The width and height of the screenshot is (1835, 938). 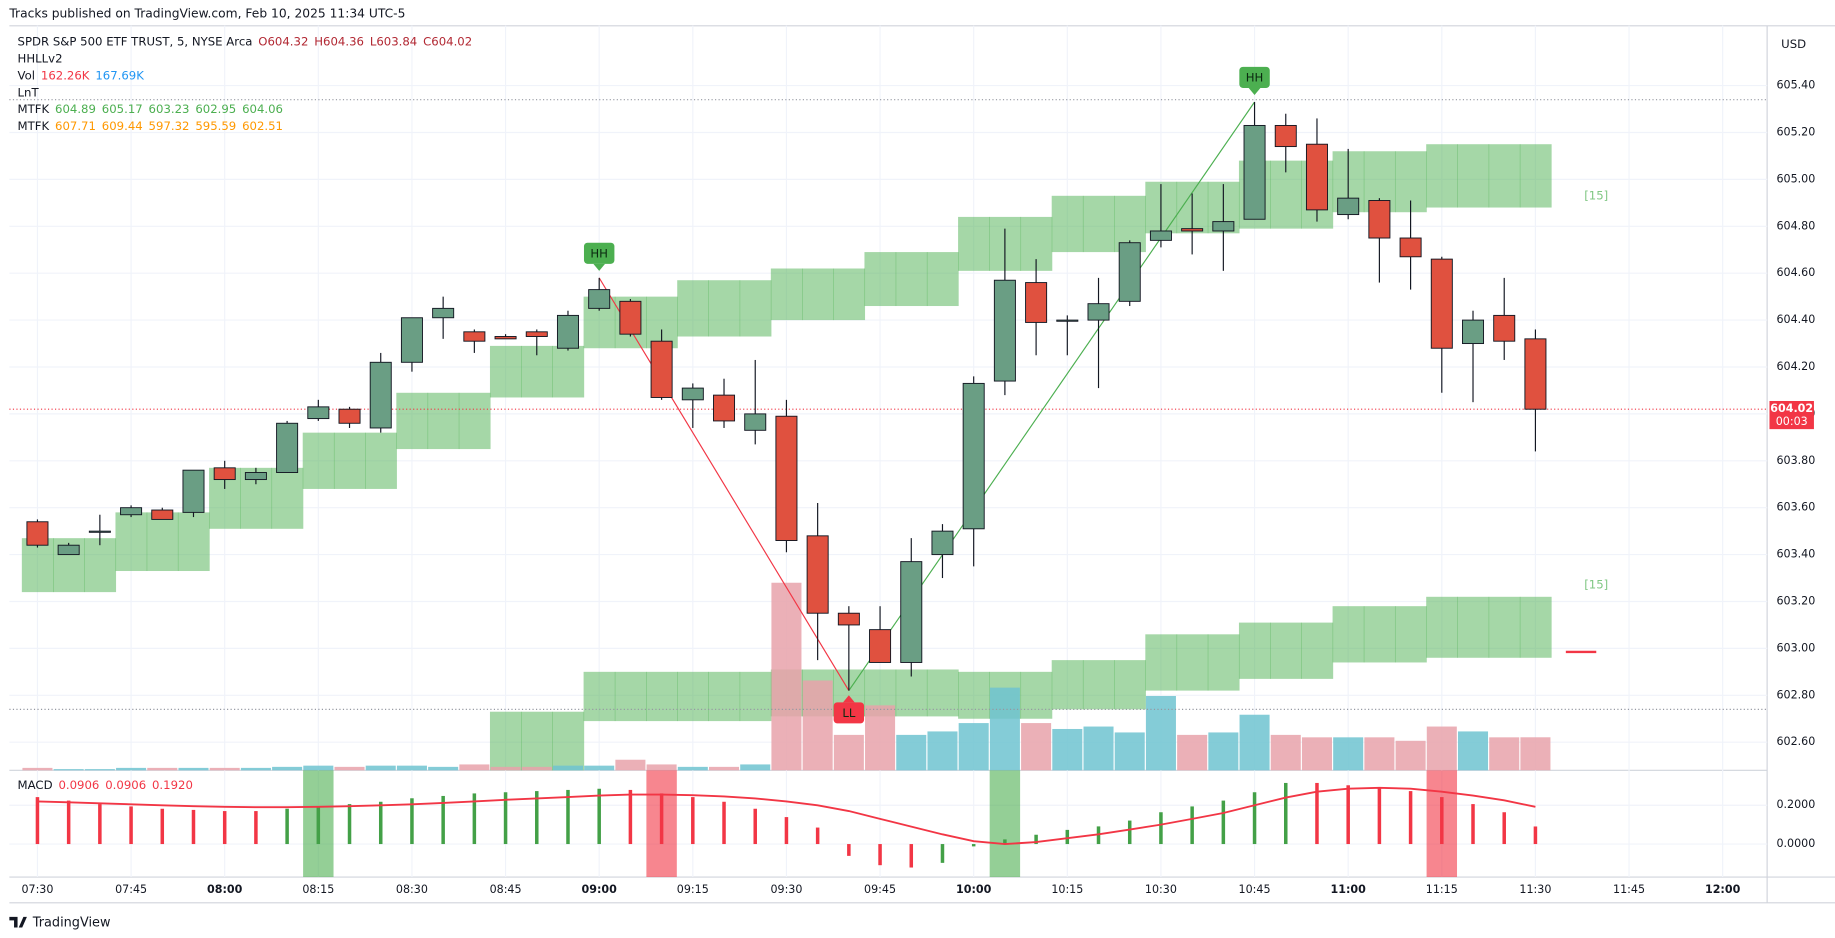 I want to click on legend-text: 602.95, so click(x=215, y=109).